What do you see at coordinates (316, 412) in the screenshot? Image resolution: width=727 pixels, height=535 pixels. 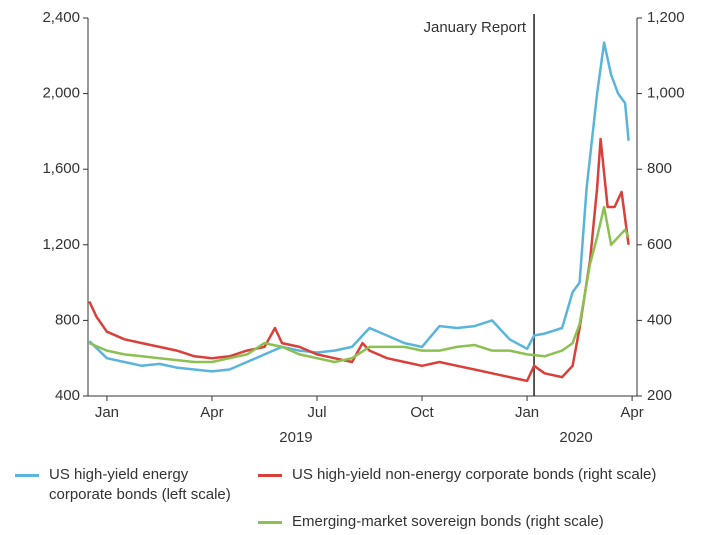 I see `x-tick-label: Jul` at bounding box center [316, 412].